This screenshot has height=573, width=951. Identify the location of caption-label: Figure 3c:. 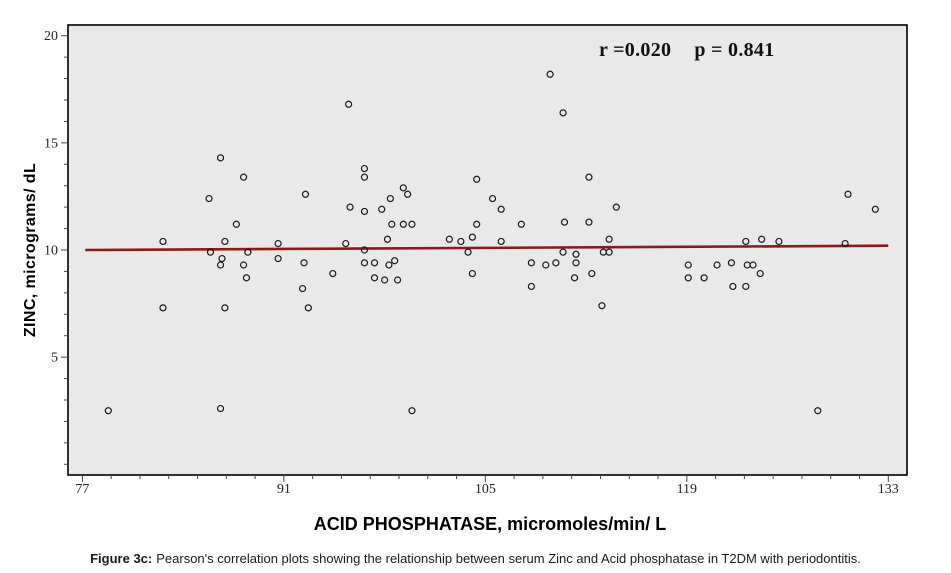
(121, 558).